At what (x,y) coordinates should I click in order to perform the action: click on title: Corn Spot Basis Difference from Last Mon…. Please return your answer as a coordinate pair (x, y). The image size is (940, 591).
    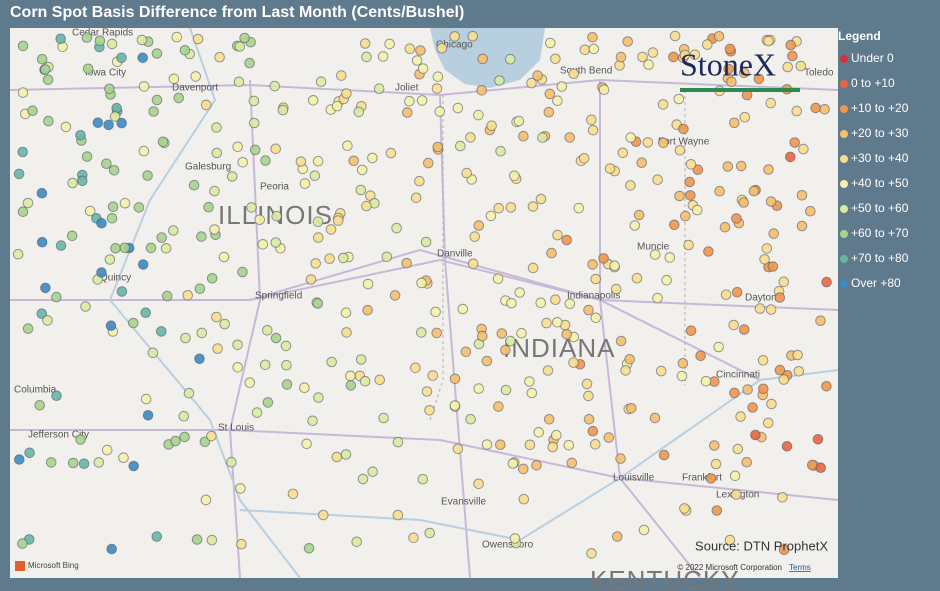
    Looking at the image, I should click on (237, 12).